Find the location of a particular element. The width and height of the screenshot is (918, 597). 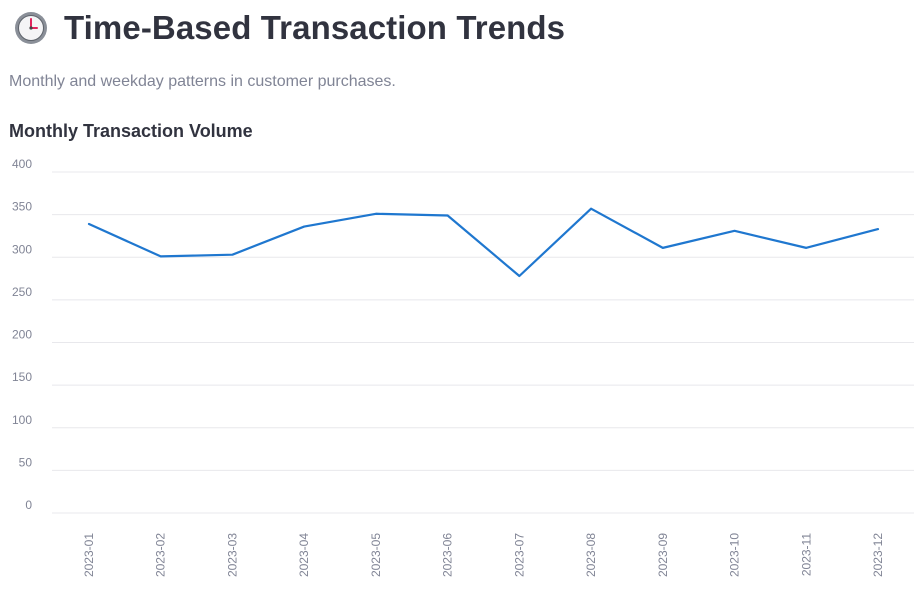

x-tick-label: 2023-04 is located at coordinates (304, 555).